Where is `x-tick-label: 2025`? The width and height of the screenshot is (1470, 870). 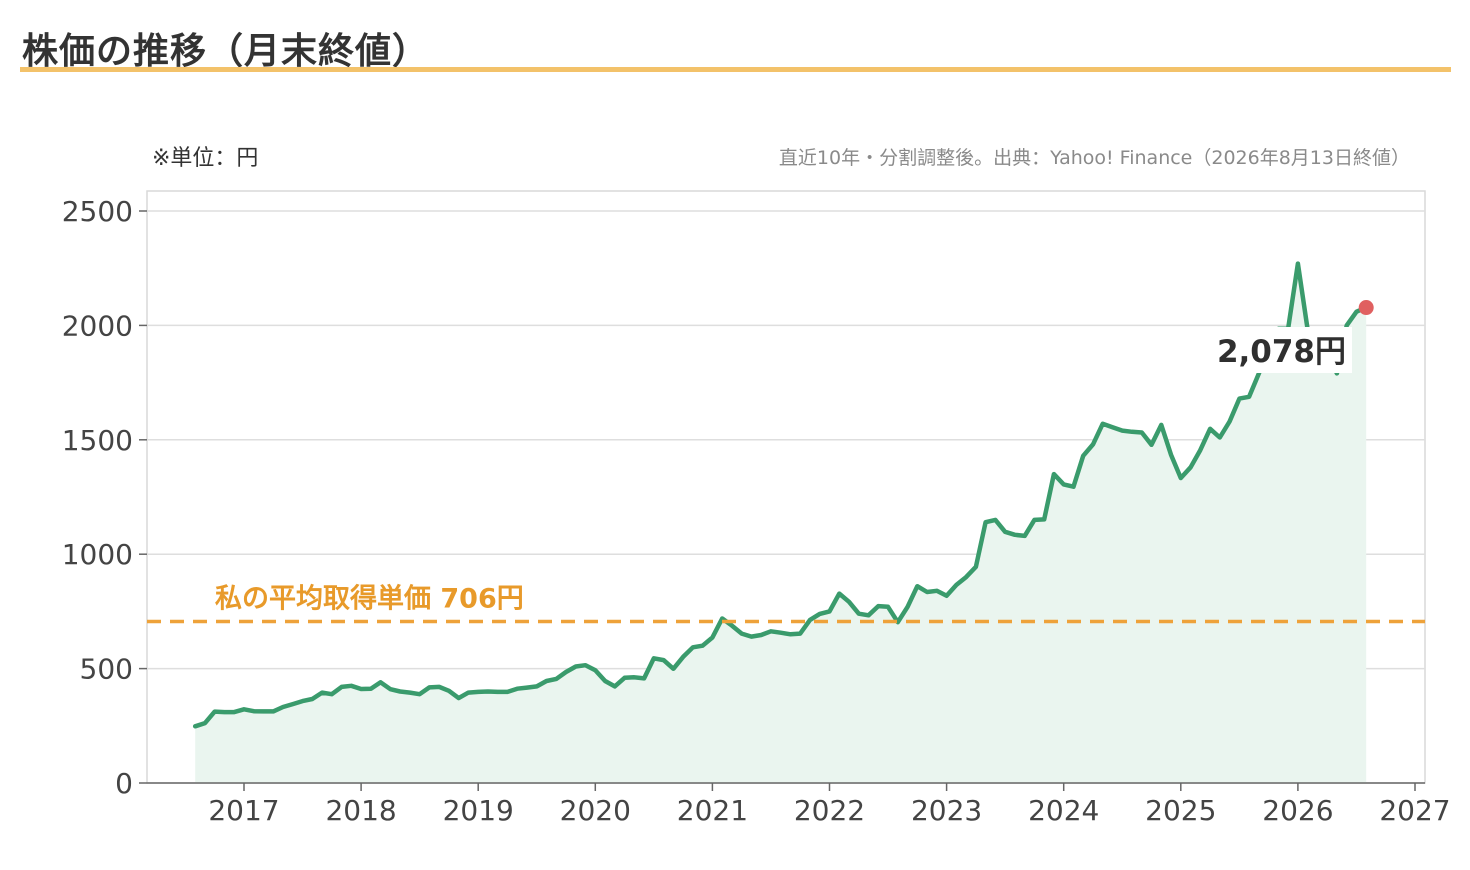 x-tick-label: 2025 is located at coordinates (1180, 810).